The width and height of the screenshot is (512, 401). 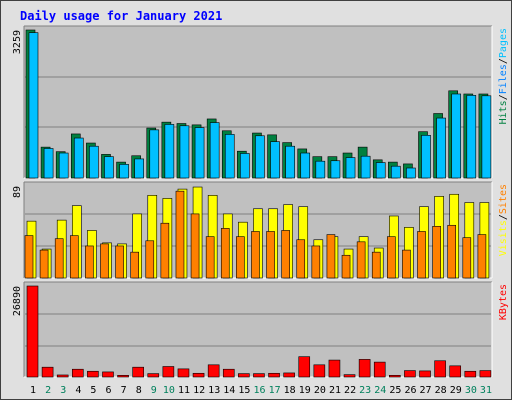 I want to click on x-tick-label-day-15: 15, so click(x=244, y=390).